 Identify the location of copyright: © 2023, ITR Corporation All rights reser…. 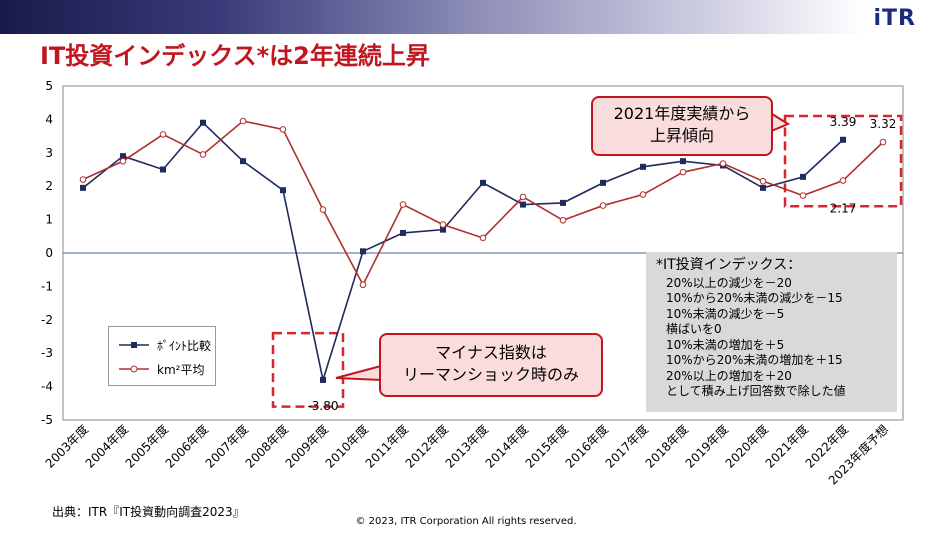
(466, 521).